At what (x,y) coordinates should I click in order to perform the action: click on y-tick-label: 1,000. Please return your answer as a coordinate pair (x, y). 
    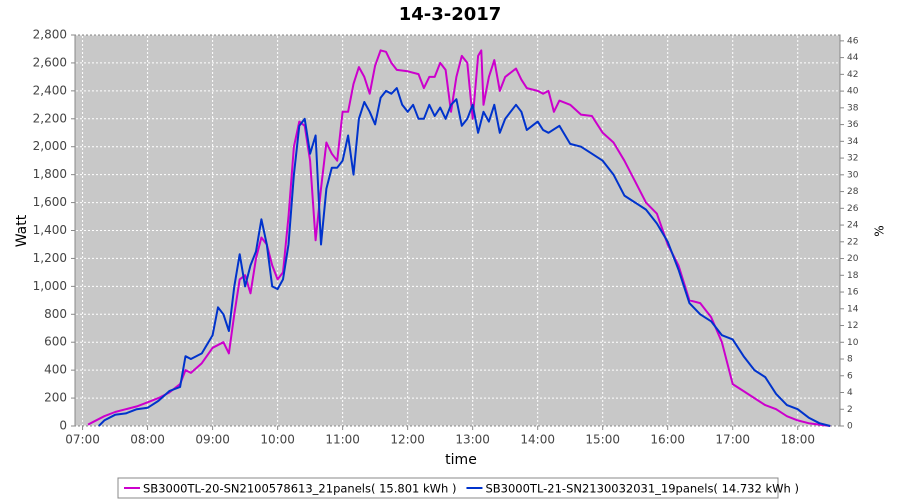
    Looking at the image, I should click on (50, 286).